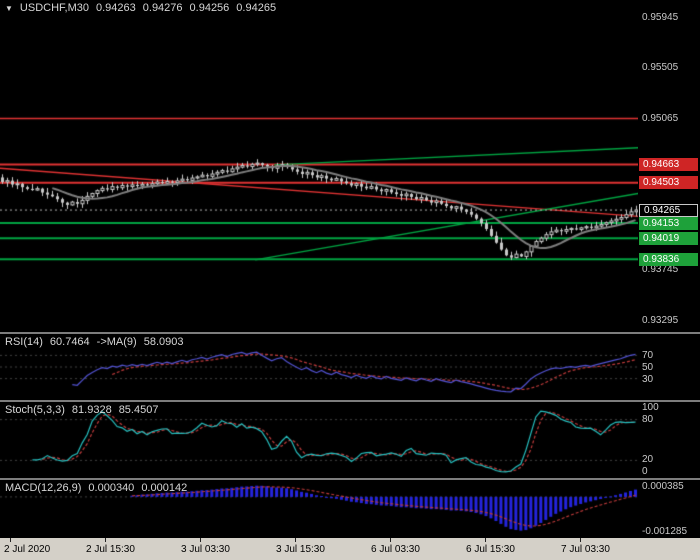 Image resolution: width=700 pixels, height=560 pixels. I want to click on macd-label: MACD(12,26,9), so click(43, 488).